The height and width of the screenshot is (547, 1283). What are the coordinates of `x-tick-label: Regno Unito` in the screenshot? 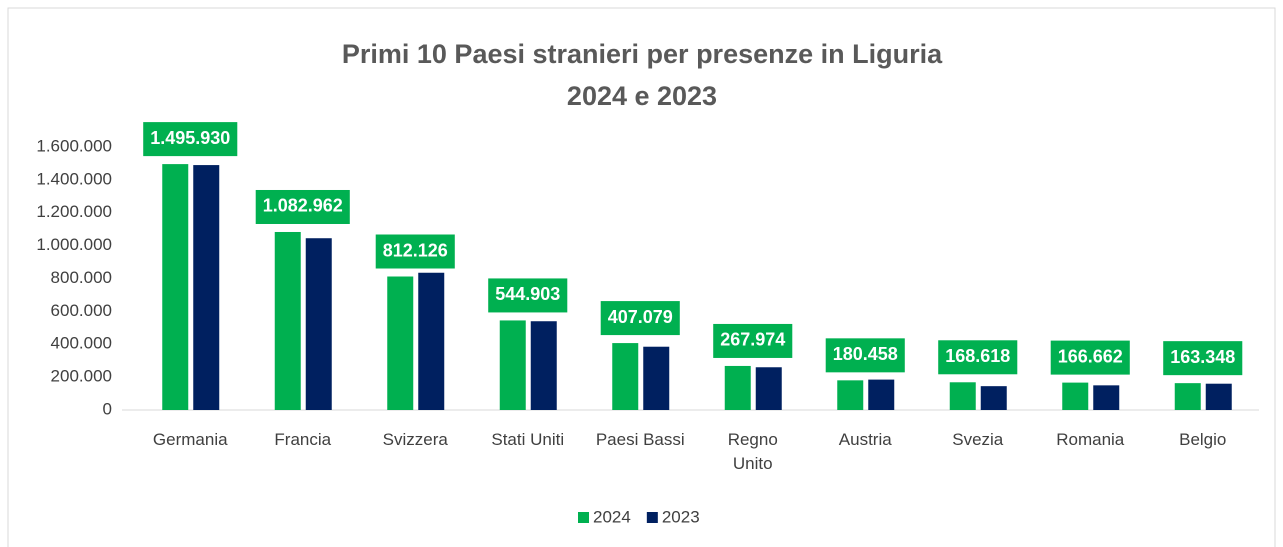 It's located at (752, 451).